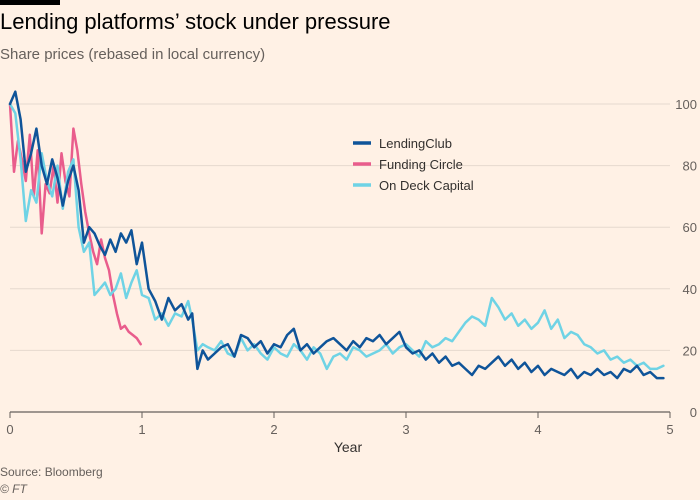  What do you see at coordinates (690, 350) in the screenshot?
I see `y-tick-label: 20` at bounding box center [690, 350].